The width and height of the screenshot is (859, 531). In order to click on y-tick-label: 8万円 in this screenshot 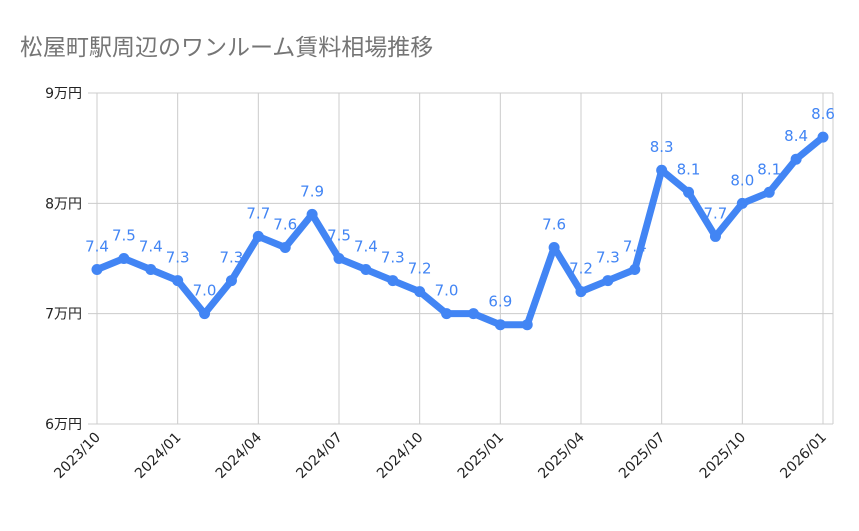, I will do `click(63, 204)`.